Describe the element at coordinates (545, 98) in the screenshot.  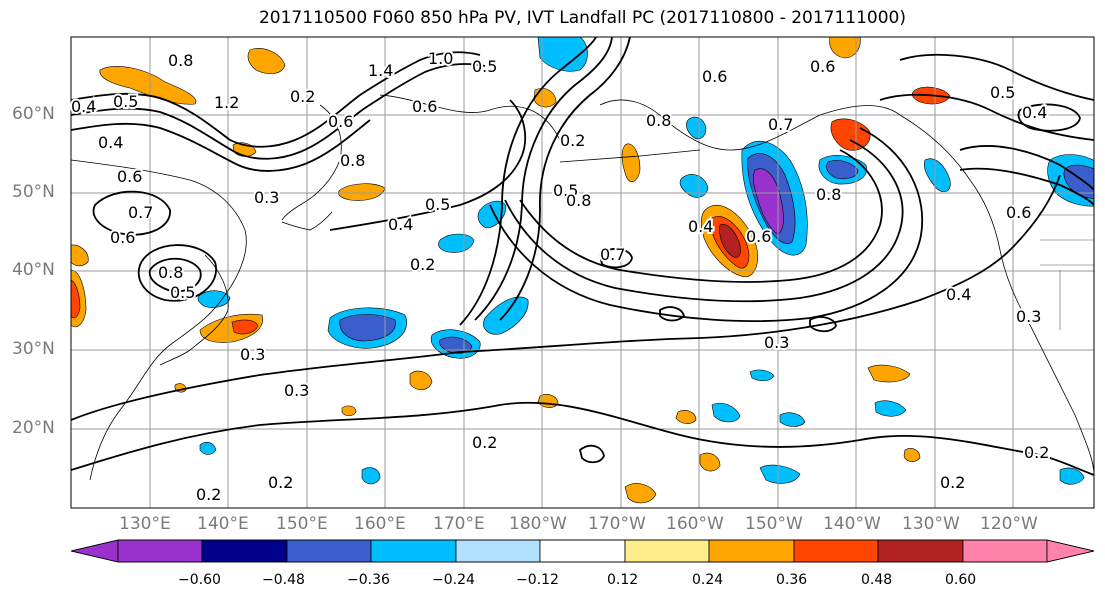
I see `anomaly-positive-kamchatka` at that location.